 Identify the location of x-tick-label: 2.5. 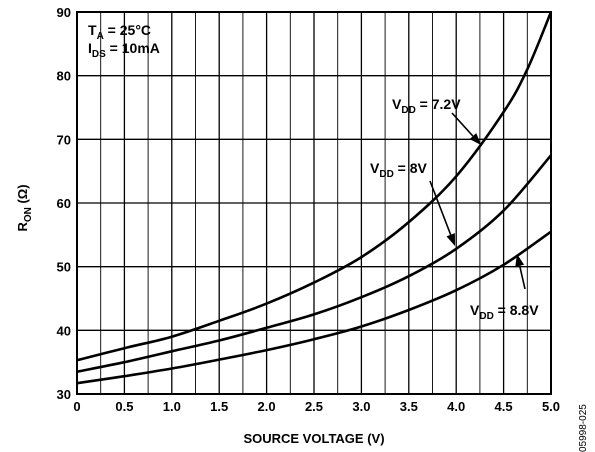
(314, 406).